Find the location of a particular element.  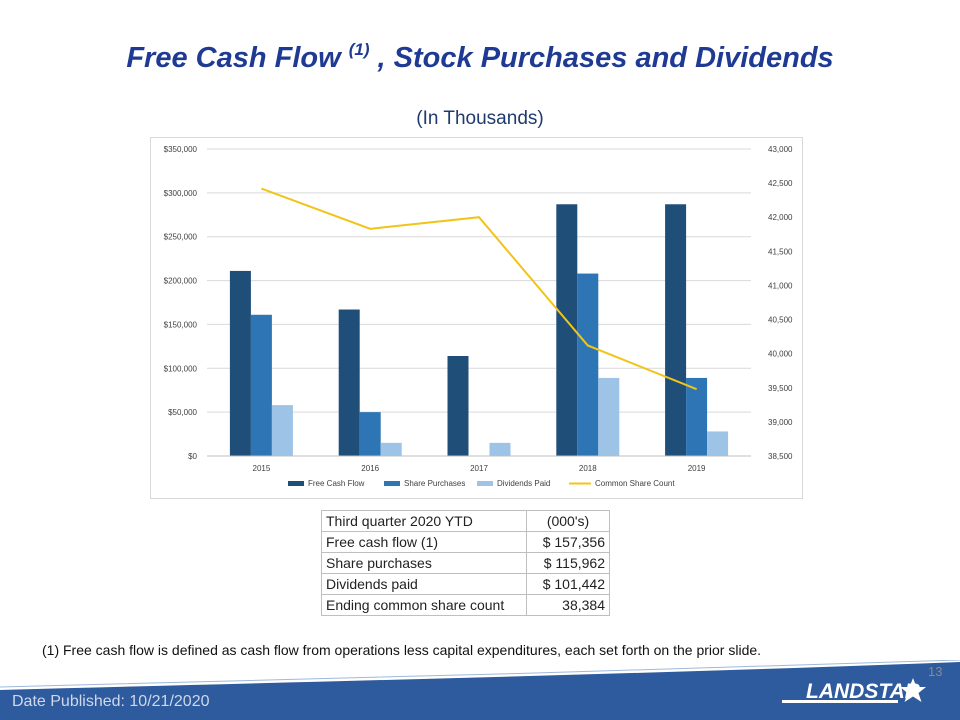

landstar-logo: LANDSTAR is located at coordinates (854, 690).